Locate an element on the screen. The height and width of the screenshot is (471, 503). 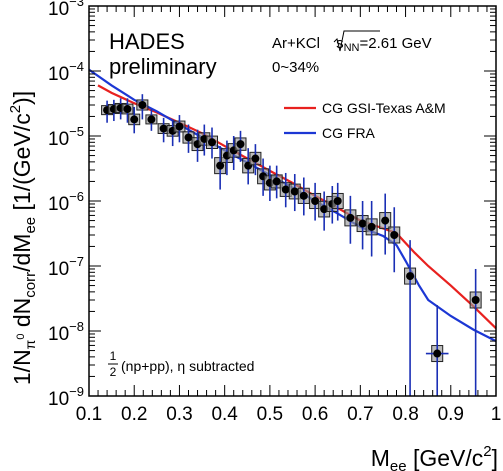
x-tick-label: 1 is located at coordinates (496, 414).